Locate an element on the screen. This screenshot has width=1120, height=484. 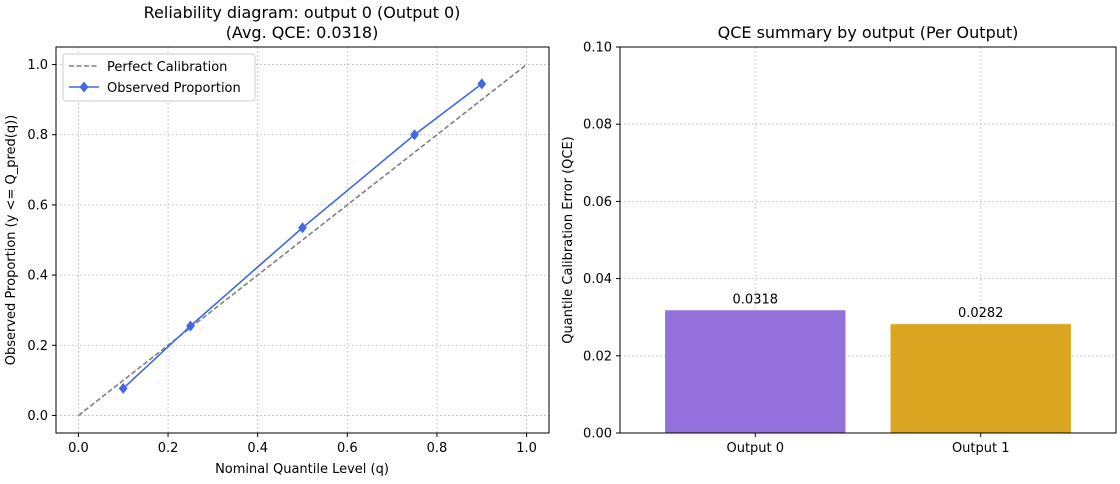
reliability-subtitle: (Avg. QCE: 0.0318) is located at coordinates (302, 32).